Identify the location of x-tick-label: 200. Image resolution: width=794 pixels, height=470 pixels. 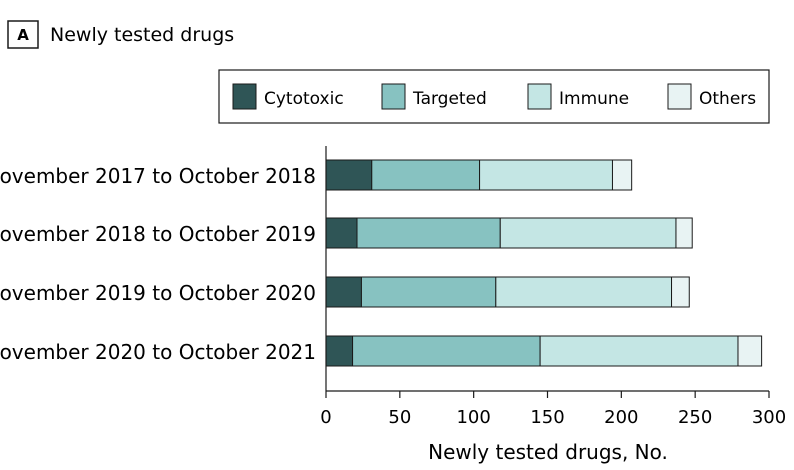
(621, 417).